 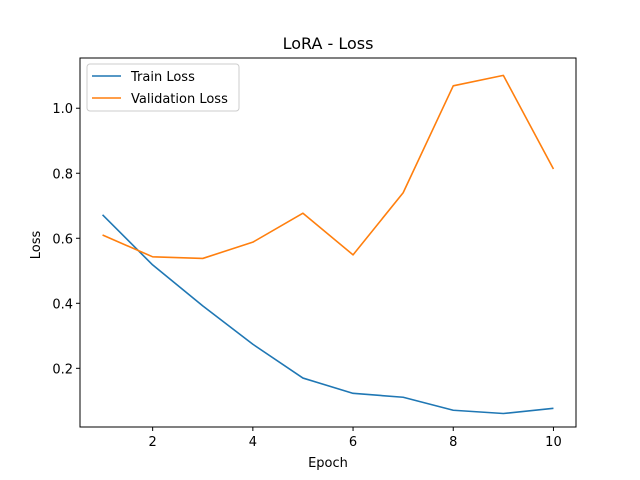 What do you see at coordinates (62, 369) in the screenshot?
I see `y-tick-label: 0.2` at bounding box center [62, 369].